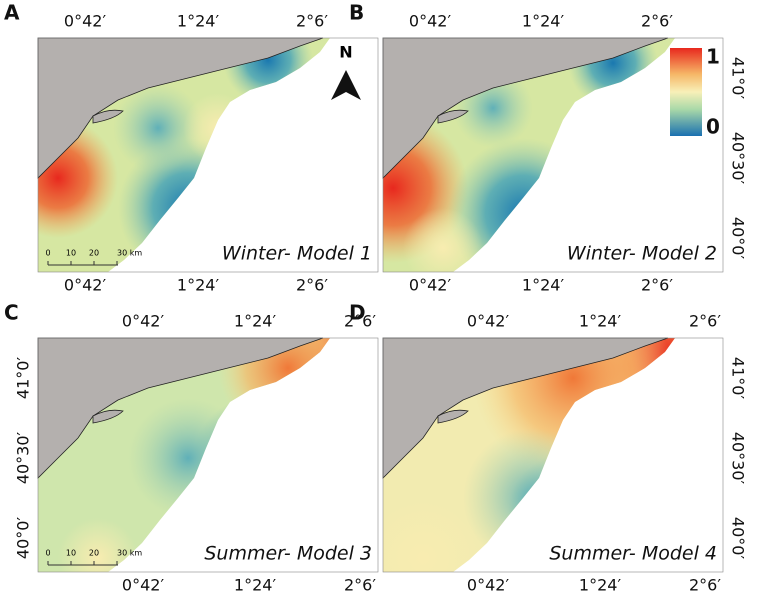 This screenshot has width=759, height=602. What do you see at coordinates (357, 313) in the screenshot?
I see `panel-letter: D` at bounding box center [357, 313].